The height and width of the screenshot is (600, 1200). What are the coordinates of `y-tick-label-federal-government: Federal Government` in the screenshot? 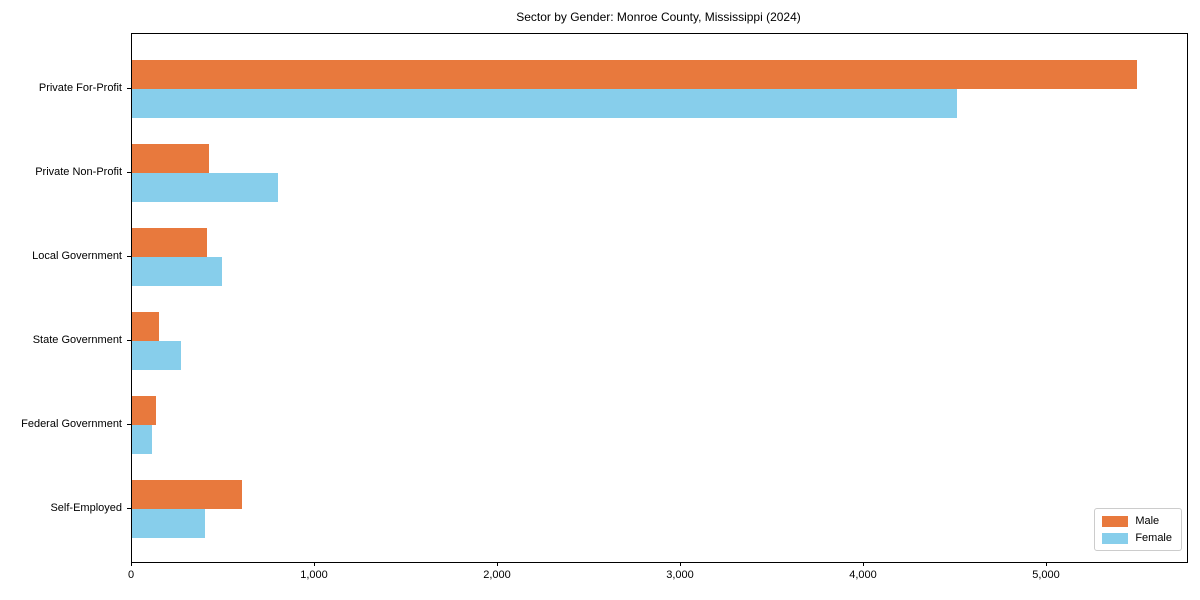 It's located at (71, 424).